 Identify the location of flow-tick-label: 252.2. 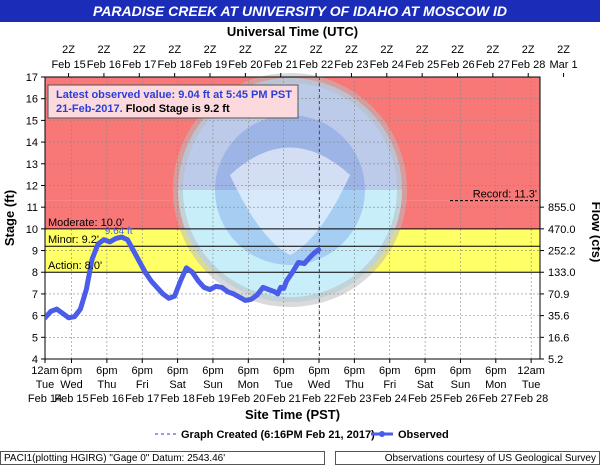
(562, 252).